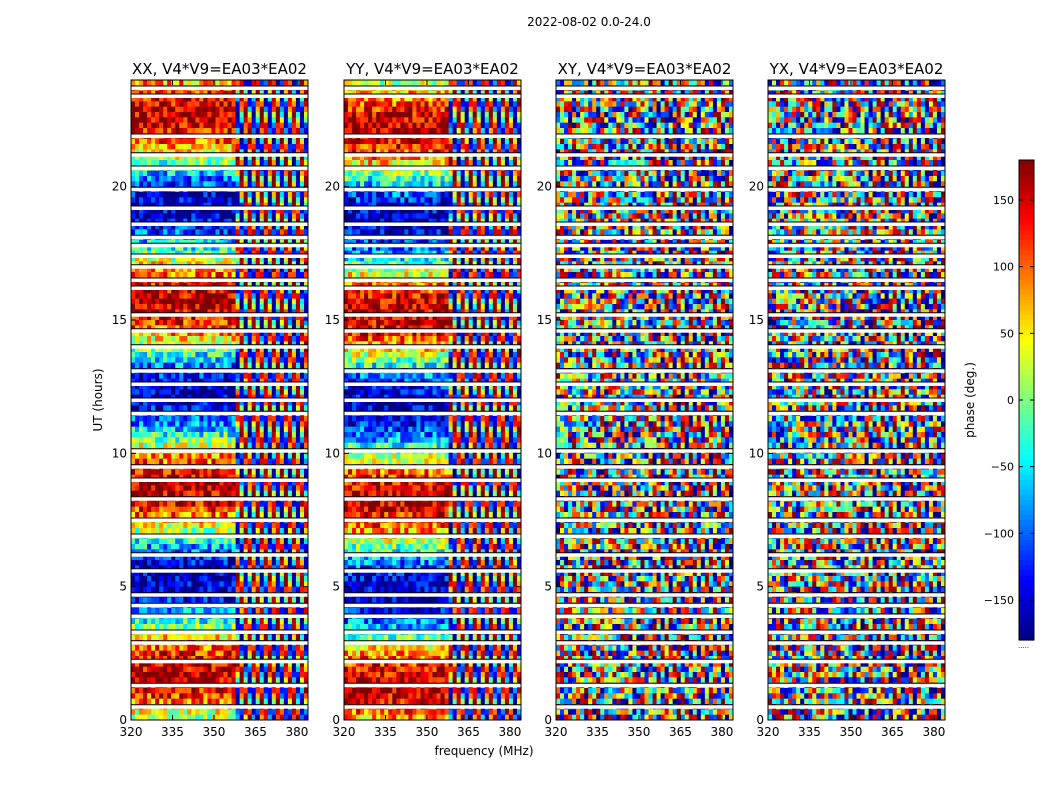  Describe the element at coordinates (1003, 200) in the screenshot. I see `colorbar-tick-label: 150` at that location.